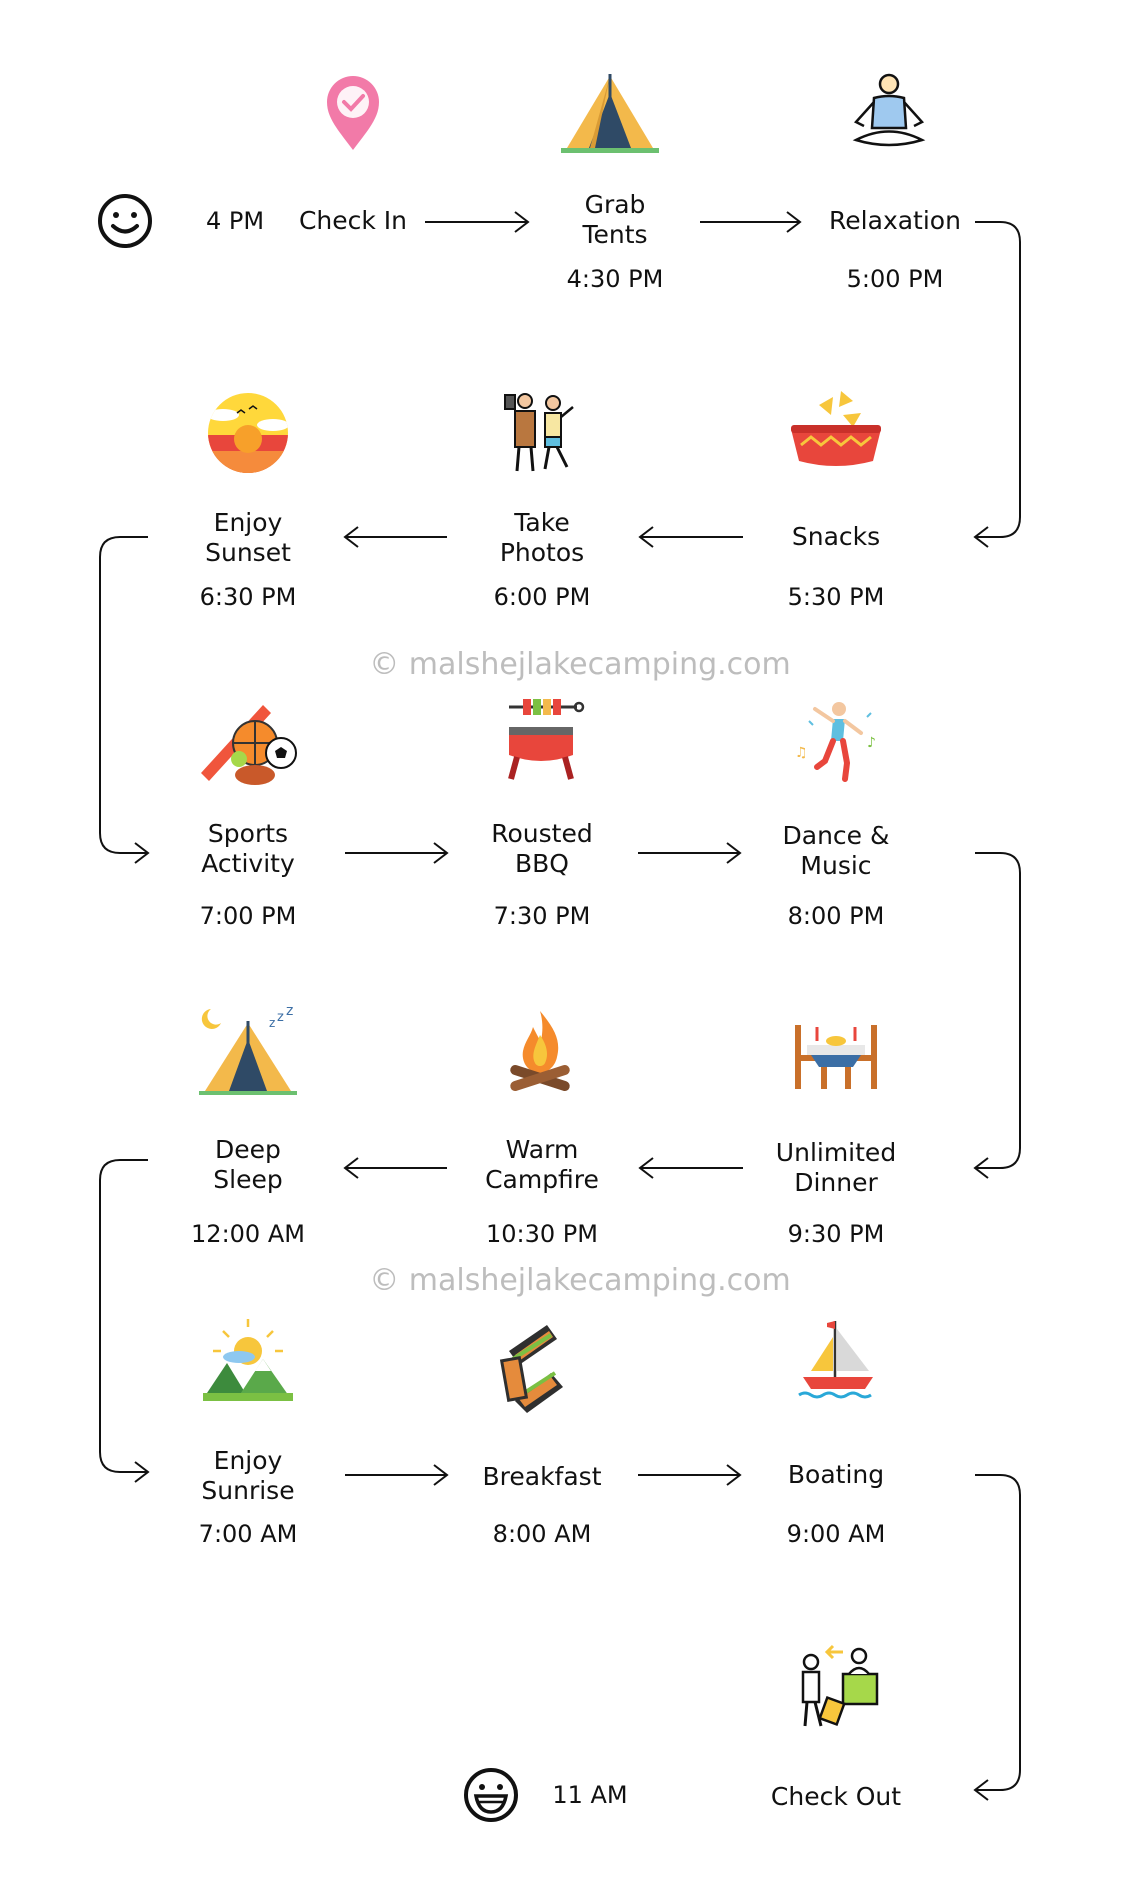 This screenshot has height=1900, width=1125. What do you see at coordinates (835, 1360) in the screenshot?
I see `sailboat-icon` at bounding box center [835, 1360].